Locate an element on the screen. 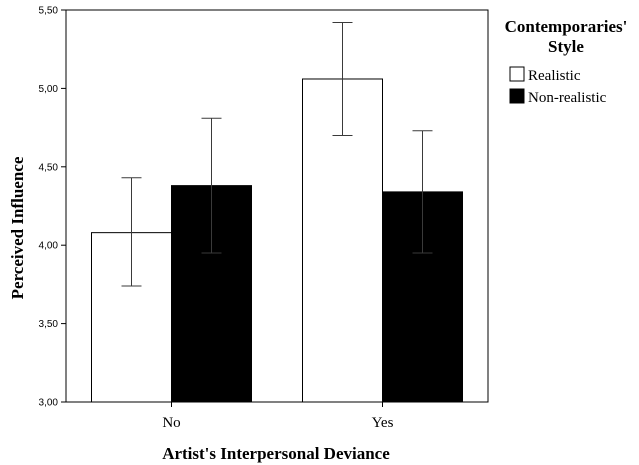 The image size is (639, 465). y-tick-label: 5,50 is located at coordinates (49, 11).